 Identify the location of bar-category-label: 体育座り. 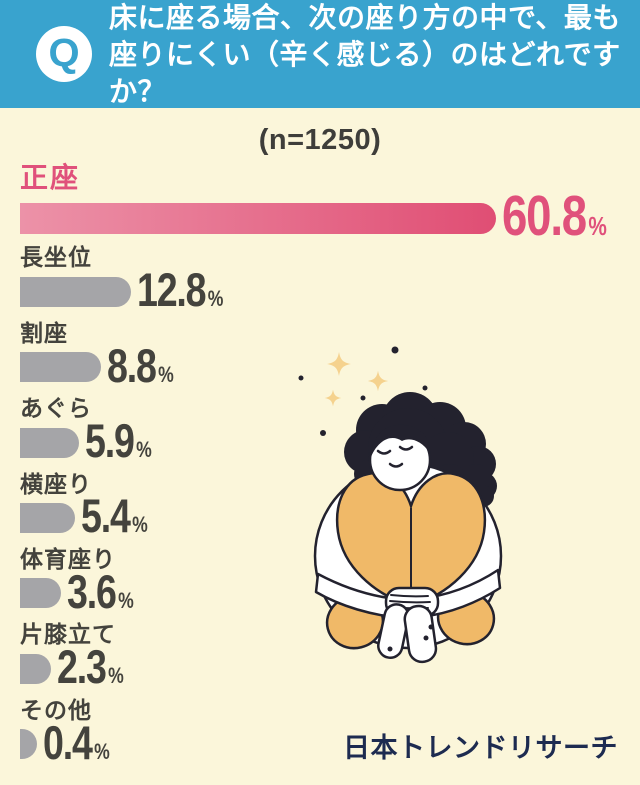
(68, 558).